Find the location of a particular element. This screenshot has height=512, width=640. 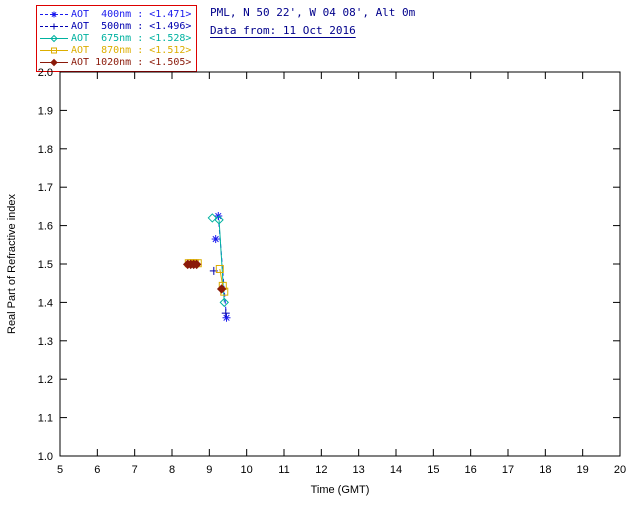

x-tick-label: 5 is located at coordinates (60, 470).